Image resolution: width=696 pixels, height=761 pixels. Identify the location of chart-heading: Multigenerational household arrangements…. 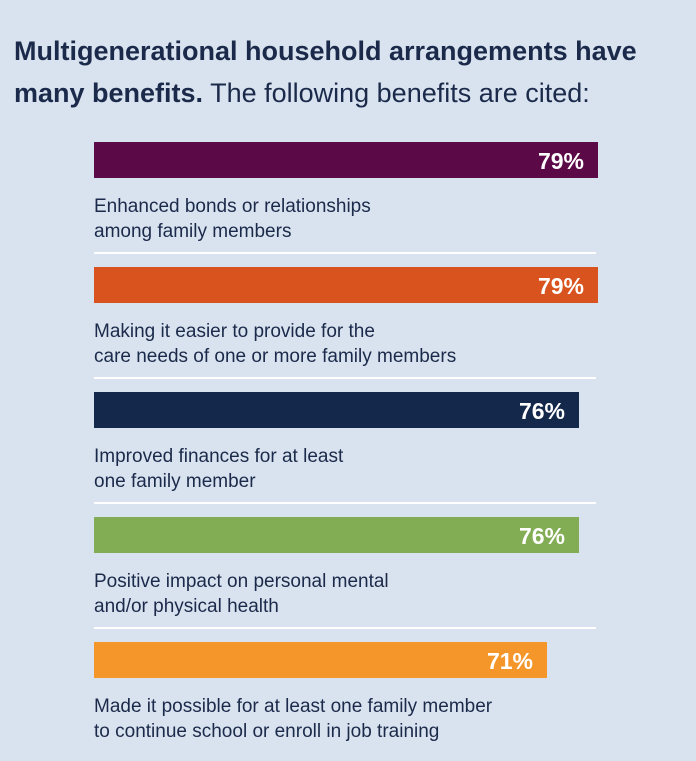
(349, 72).